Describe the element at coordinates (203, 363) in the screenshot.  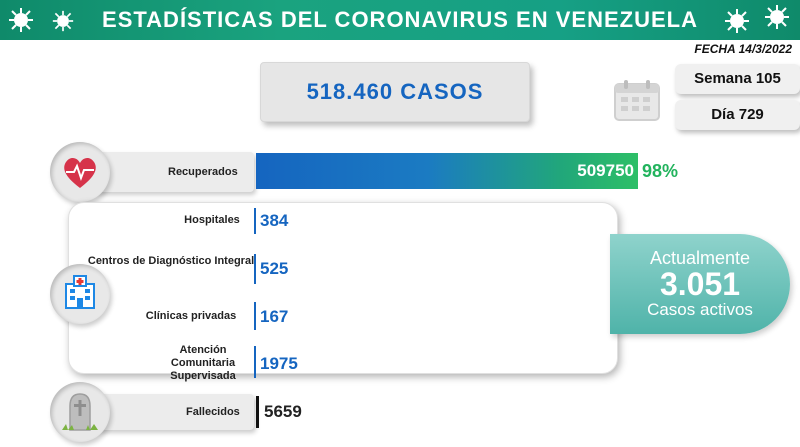
I see `community-care-label: Atención Comunitaria Supervisada` at that location.